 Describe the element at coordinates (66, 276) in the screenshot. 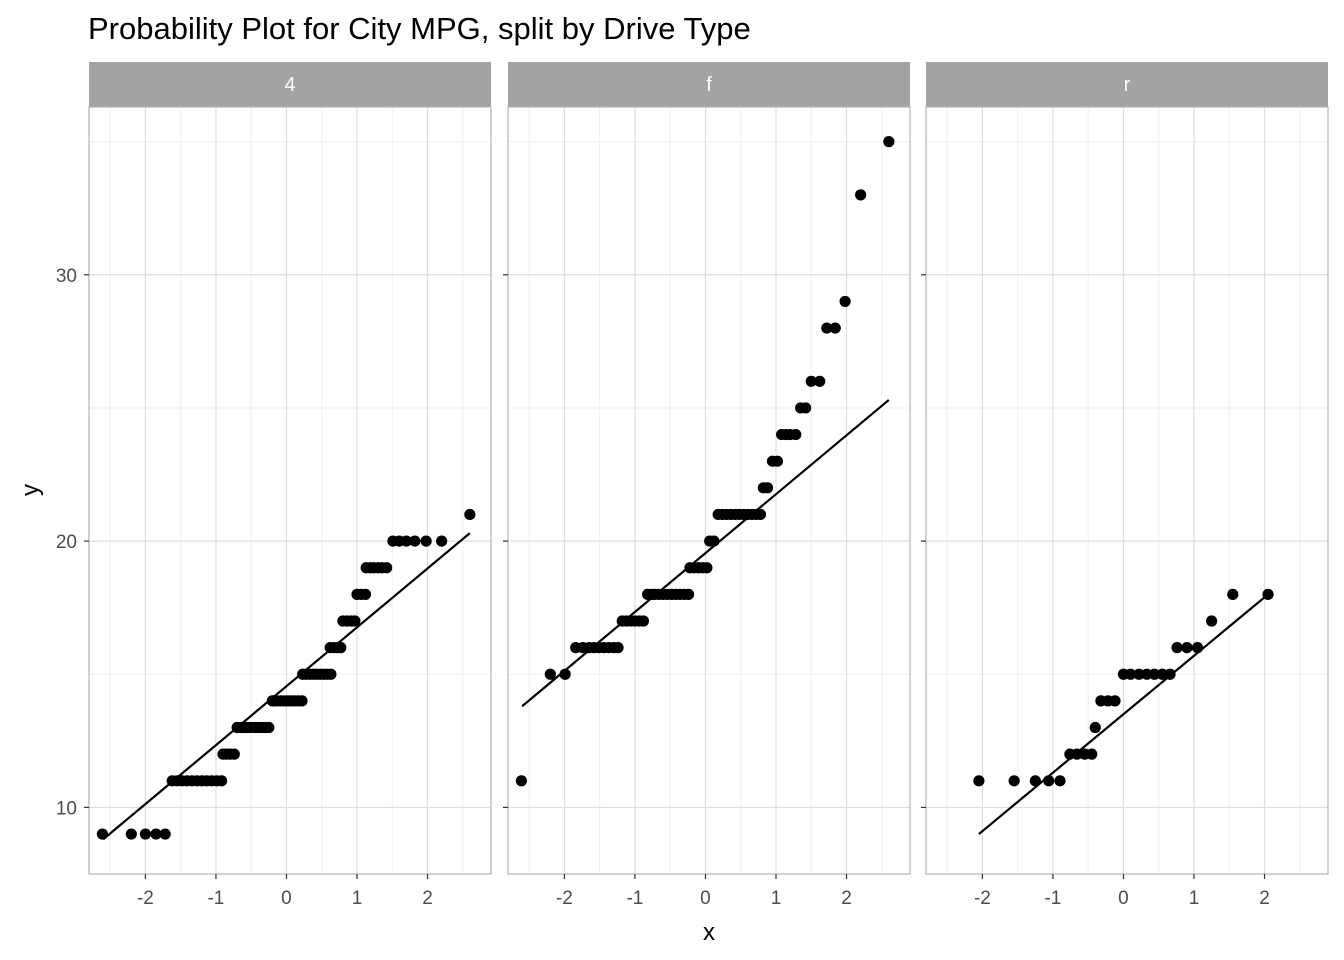

I see `y-tick-label: 30` at that location.